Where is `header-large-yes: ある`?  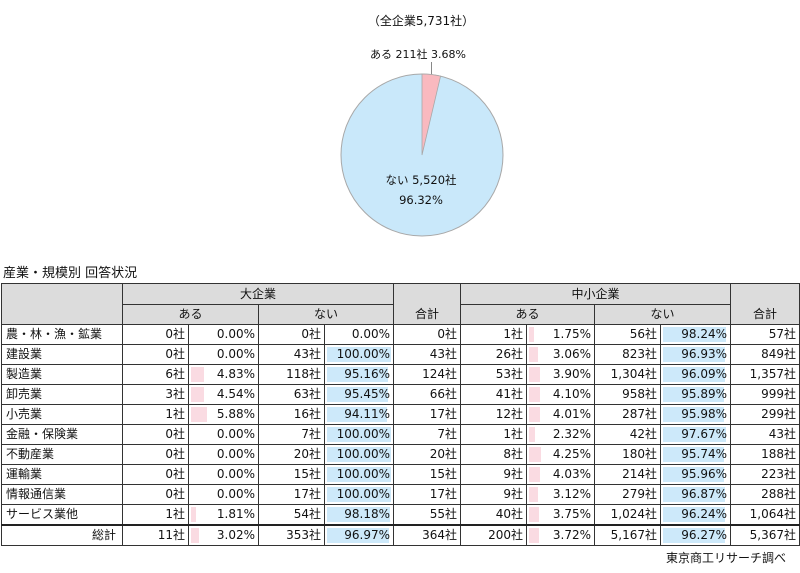 header-large-yes: ある is located at coordinates (190, 314).